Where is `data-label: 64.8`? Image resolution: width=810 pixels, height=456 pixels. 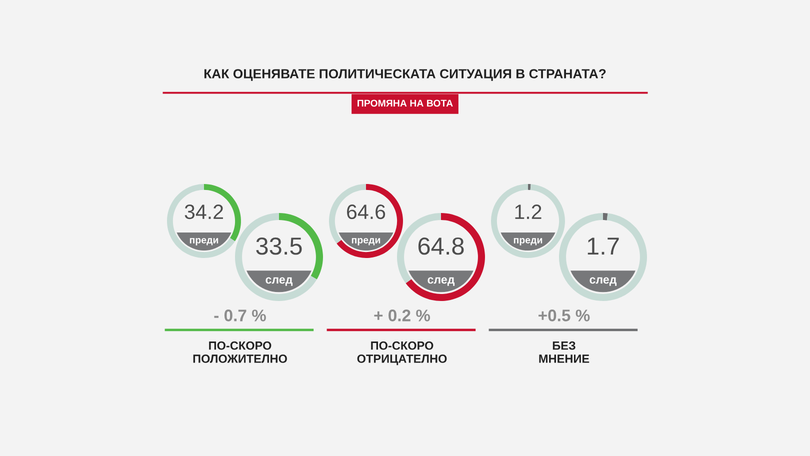
data-label: 64.8 is located at coordinates (441, 246).